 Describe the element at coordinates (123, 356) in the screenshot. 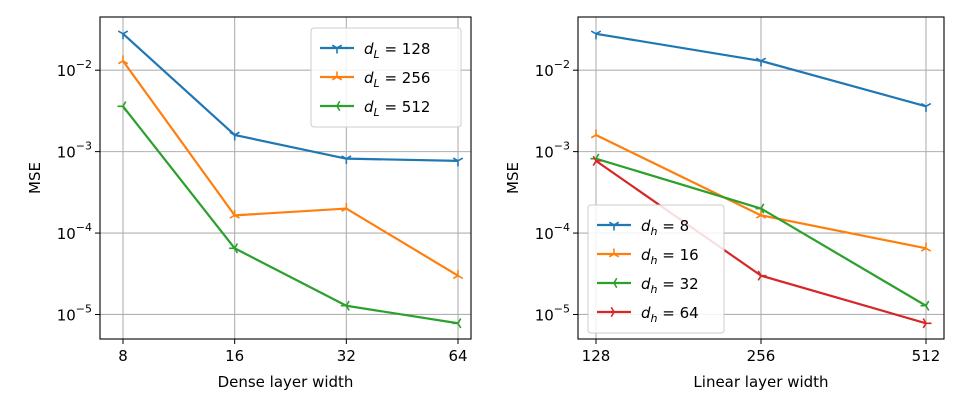

I see `x-tick-label: 8` at that location.